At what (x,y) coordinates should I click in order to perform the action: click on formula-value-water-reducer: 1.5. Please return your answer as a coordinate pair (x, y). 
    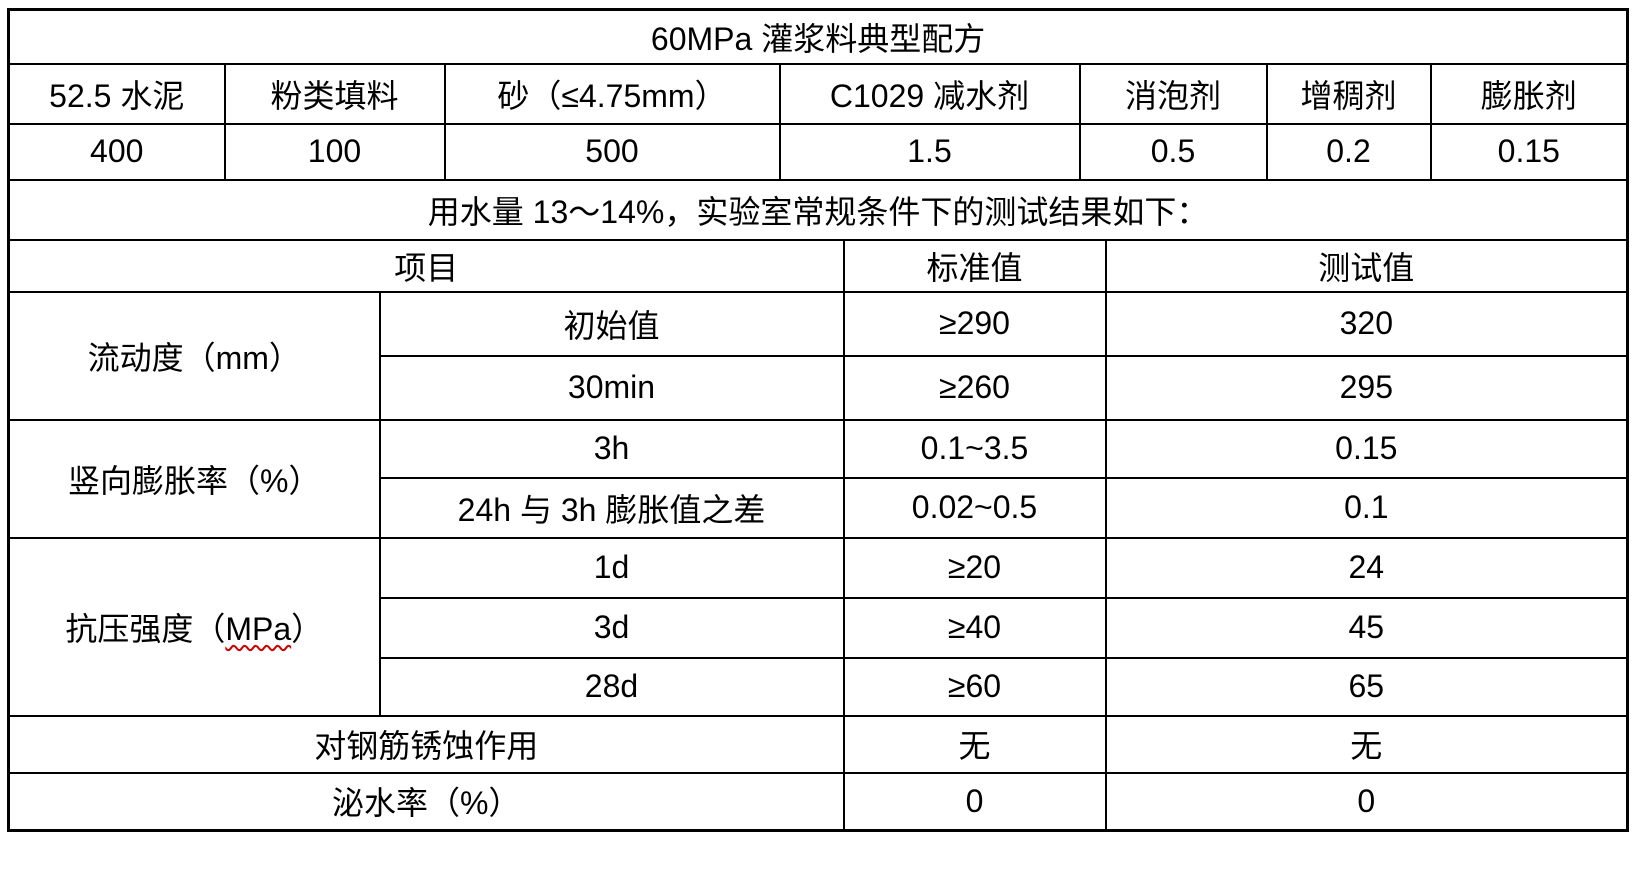
    Looking at the image, I should click on (929, 151).